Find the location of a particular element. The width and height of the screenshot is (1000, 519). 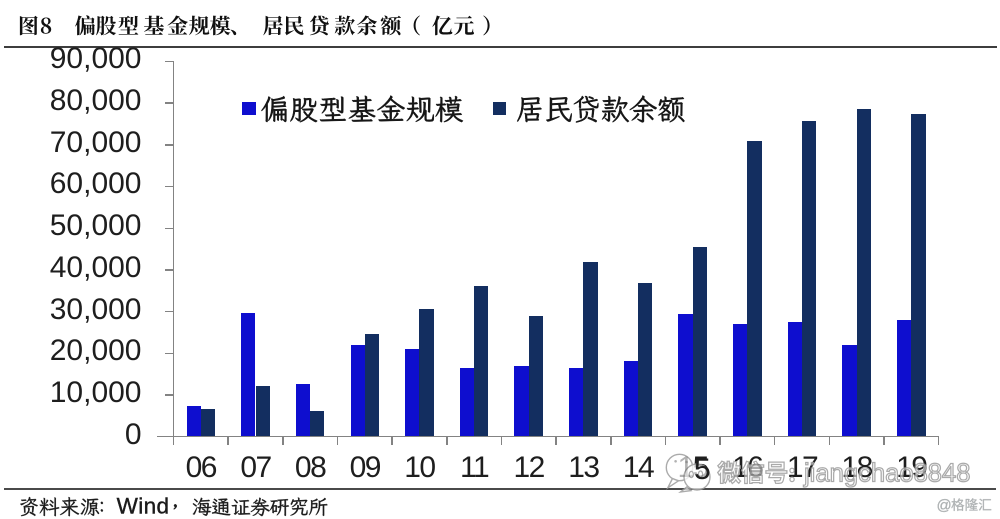

svg-text: jiangchao8848 is located at coordinates (887, 473).